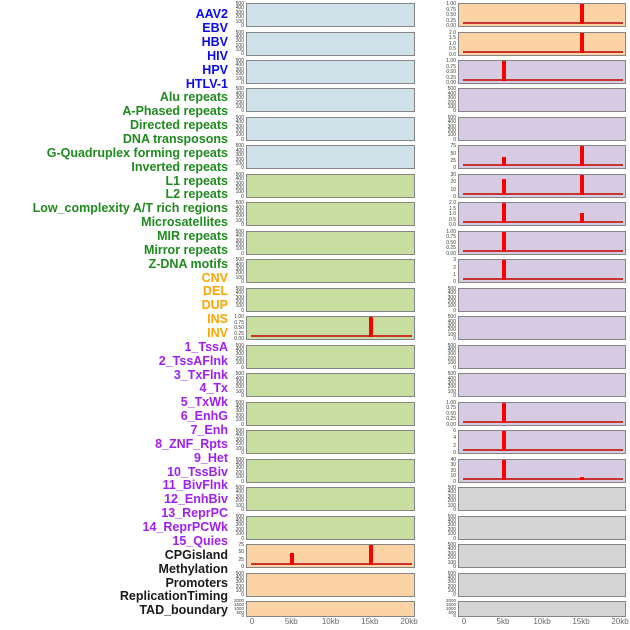 The height and width of the screenshot is (630, 630). I want to click on y-tick-label: 20, so click(453, 470).